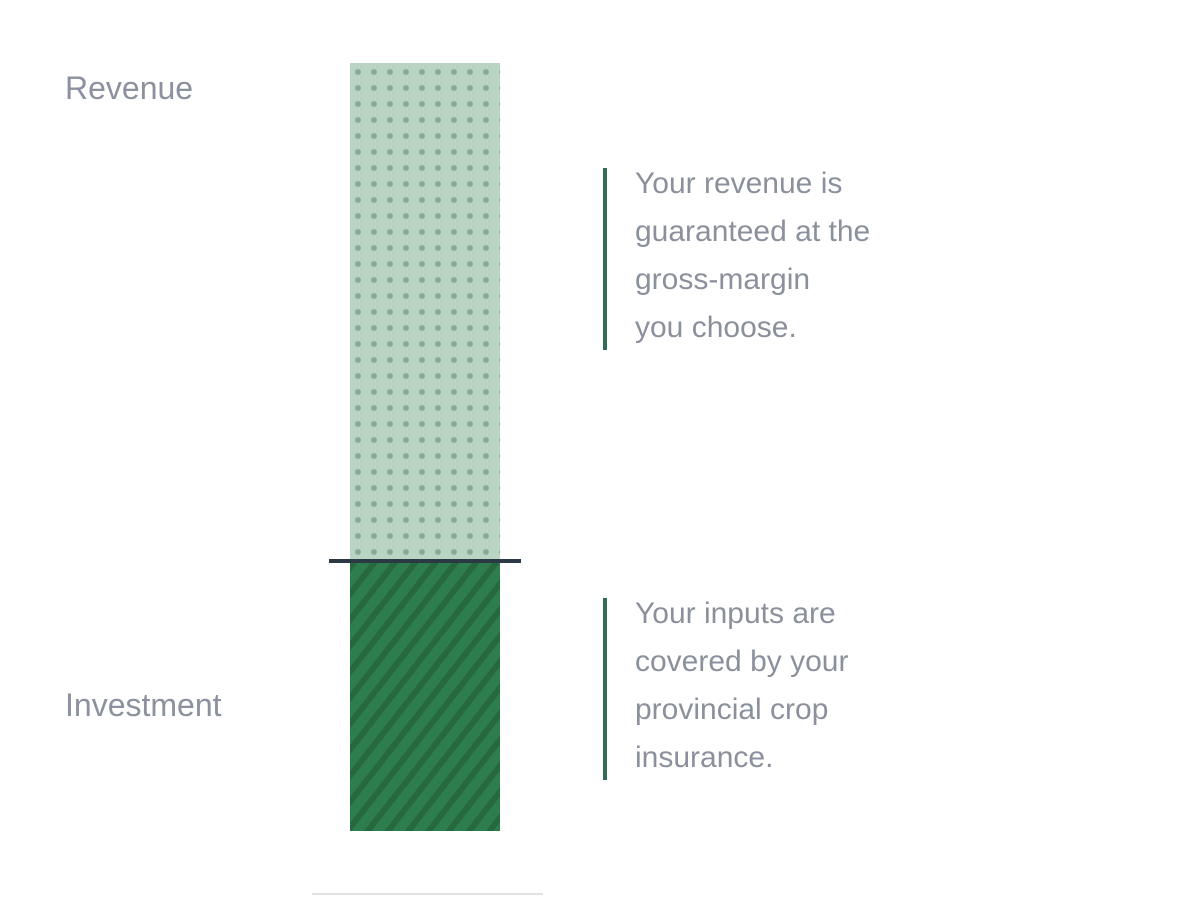  What do you see at coordinates (129, 88) in the screenshot?
I see `revenue-label: Revenue` at bounding box center [129, 88].